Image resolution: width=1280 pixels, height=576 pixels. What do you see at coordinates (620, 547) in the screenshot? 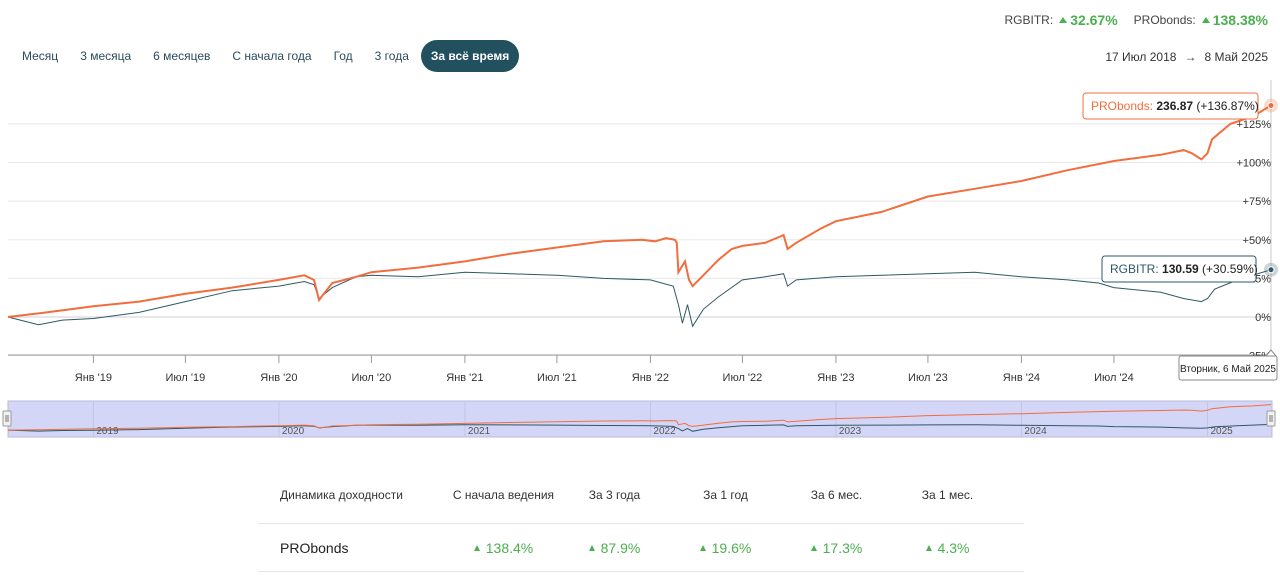
I see `cell-3-years-value: 87.9%` at bounding box center [620, 547].